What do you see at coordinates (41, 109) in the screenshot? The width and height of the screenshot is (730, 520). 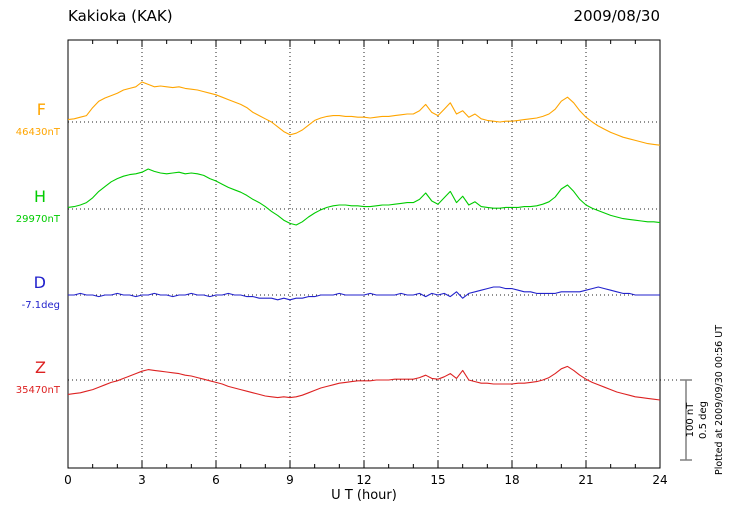 I see `series-label-f: F` at bounding box center [41, 109].